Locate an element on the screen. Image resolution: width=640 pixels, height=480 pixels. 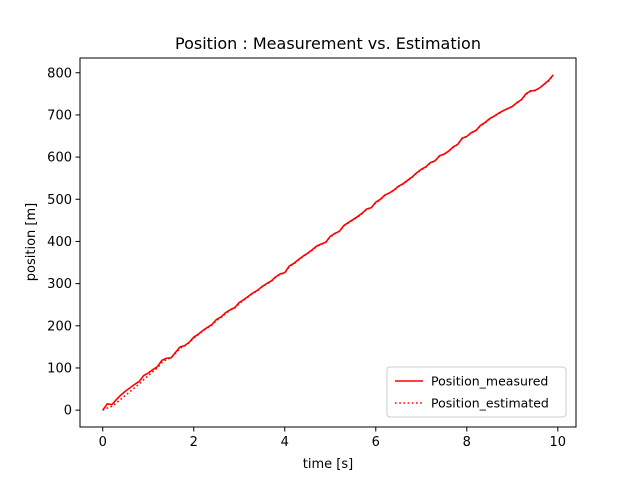
y-axis: 0 100 200 300 400 500 600 700 800 is located at coordinates (63, 242).